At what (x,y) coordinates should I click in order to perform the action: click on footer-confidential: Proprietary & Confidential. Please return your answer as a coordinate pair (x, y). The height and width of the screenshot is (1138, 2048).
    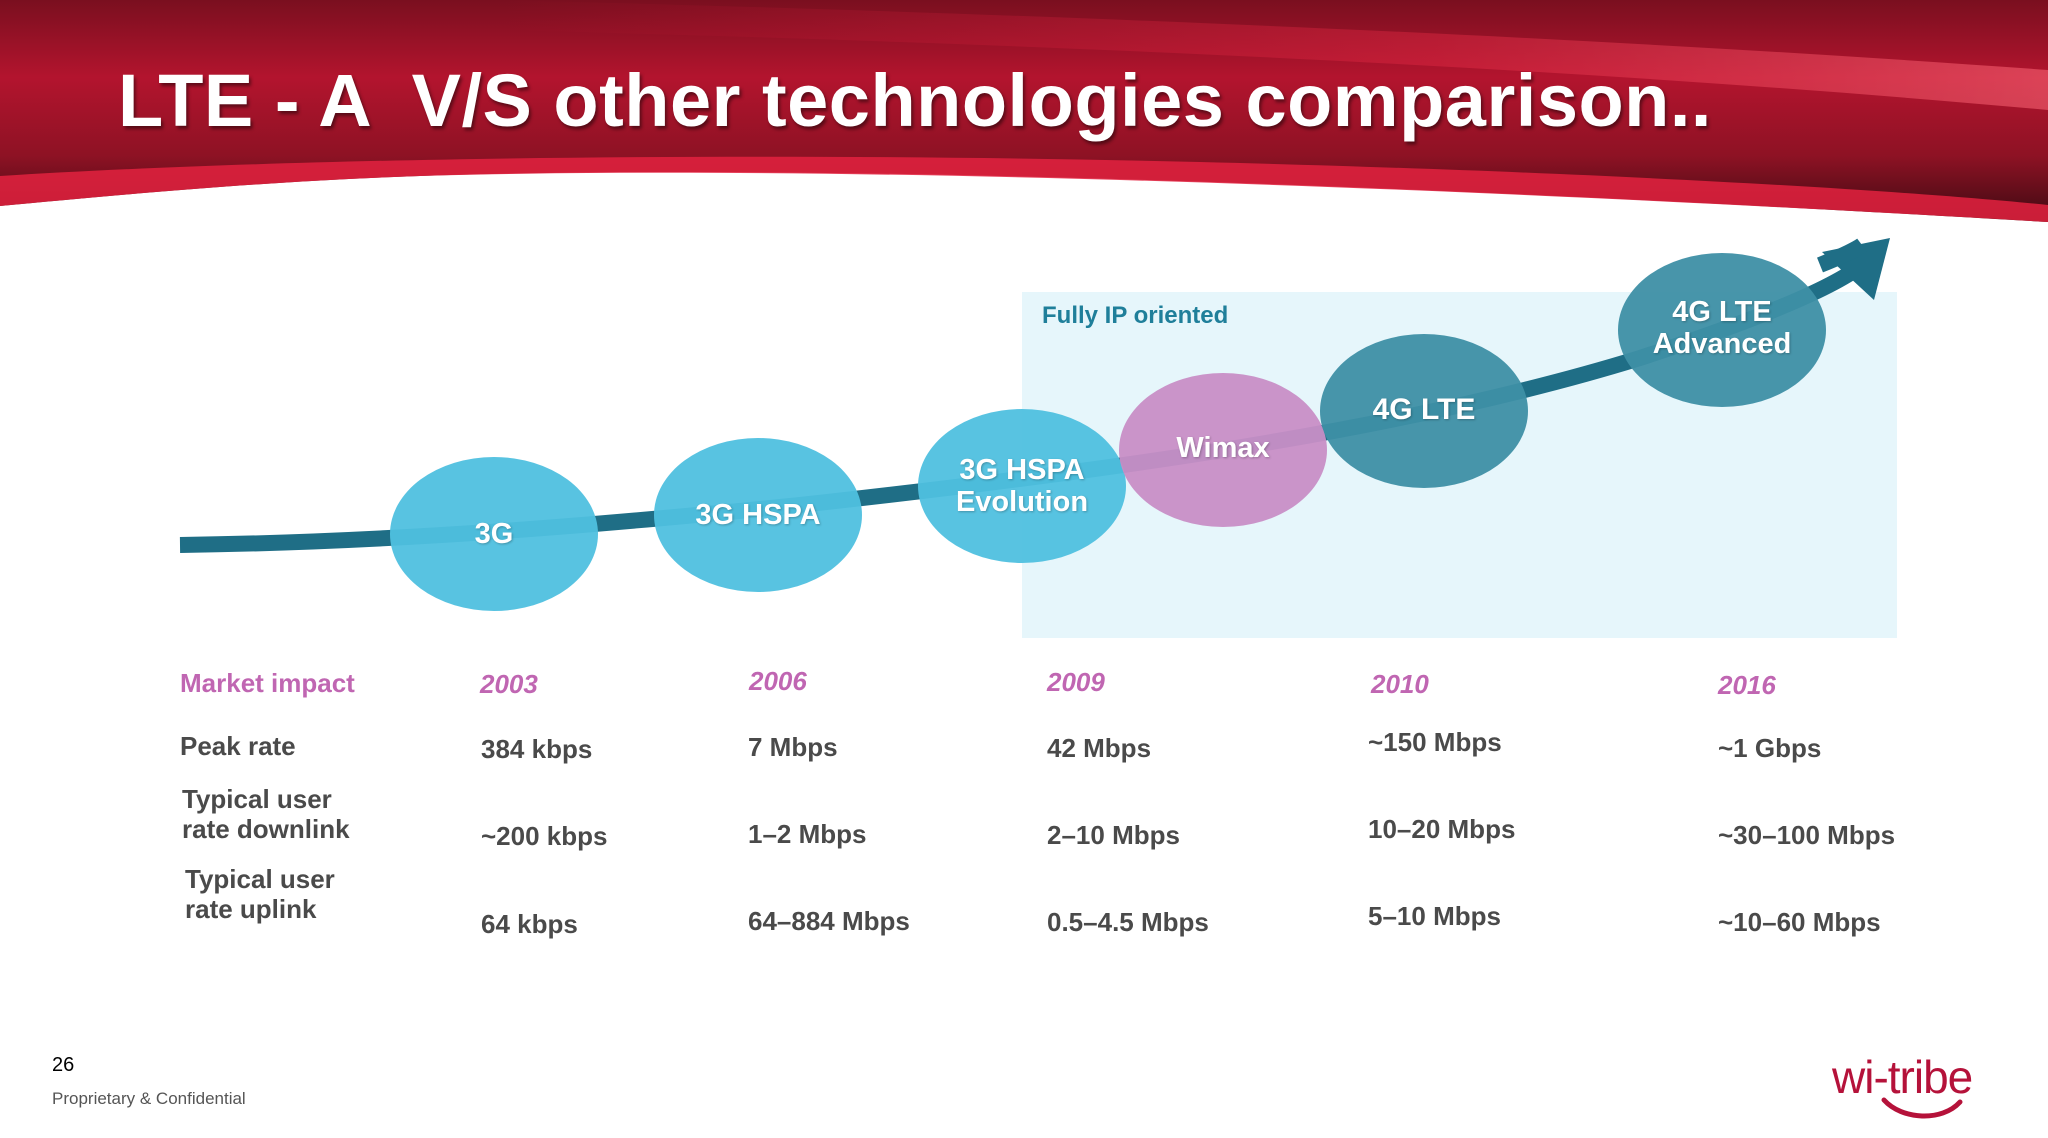
    Looking at the image, I should click on (149, 1098).